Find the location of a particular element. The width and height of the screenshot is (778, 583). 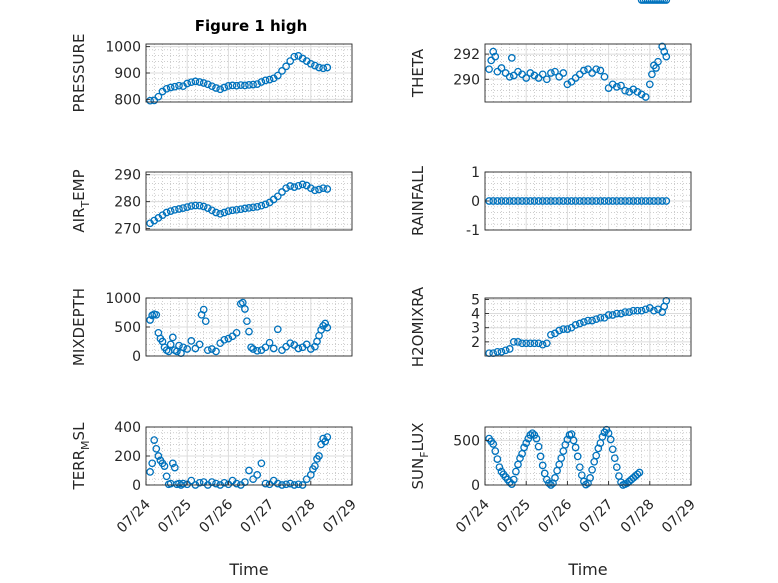

y-tick-label: 0 is located at coordinates (136, 486).